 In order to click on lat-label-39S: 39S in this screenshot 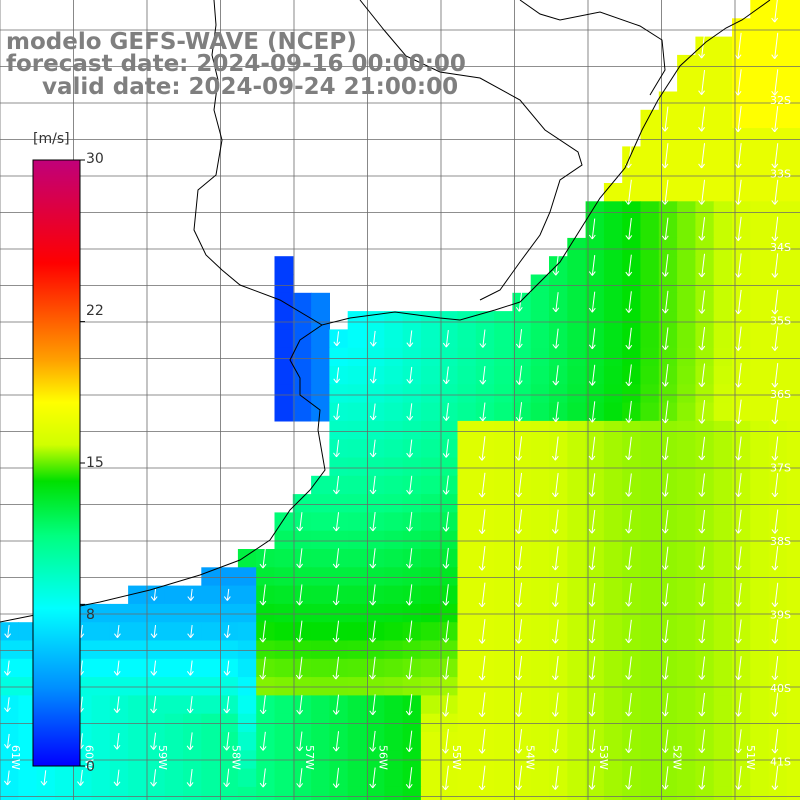, I will do `click(780, 615)`.